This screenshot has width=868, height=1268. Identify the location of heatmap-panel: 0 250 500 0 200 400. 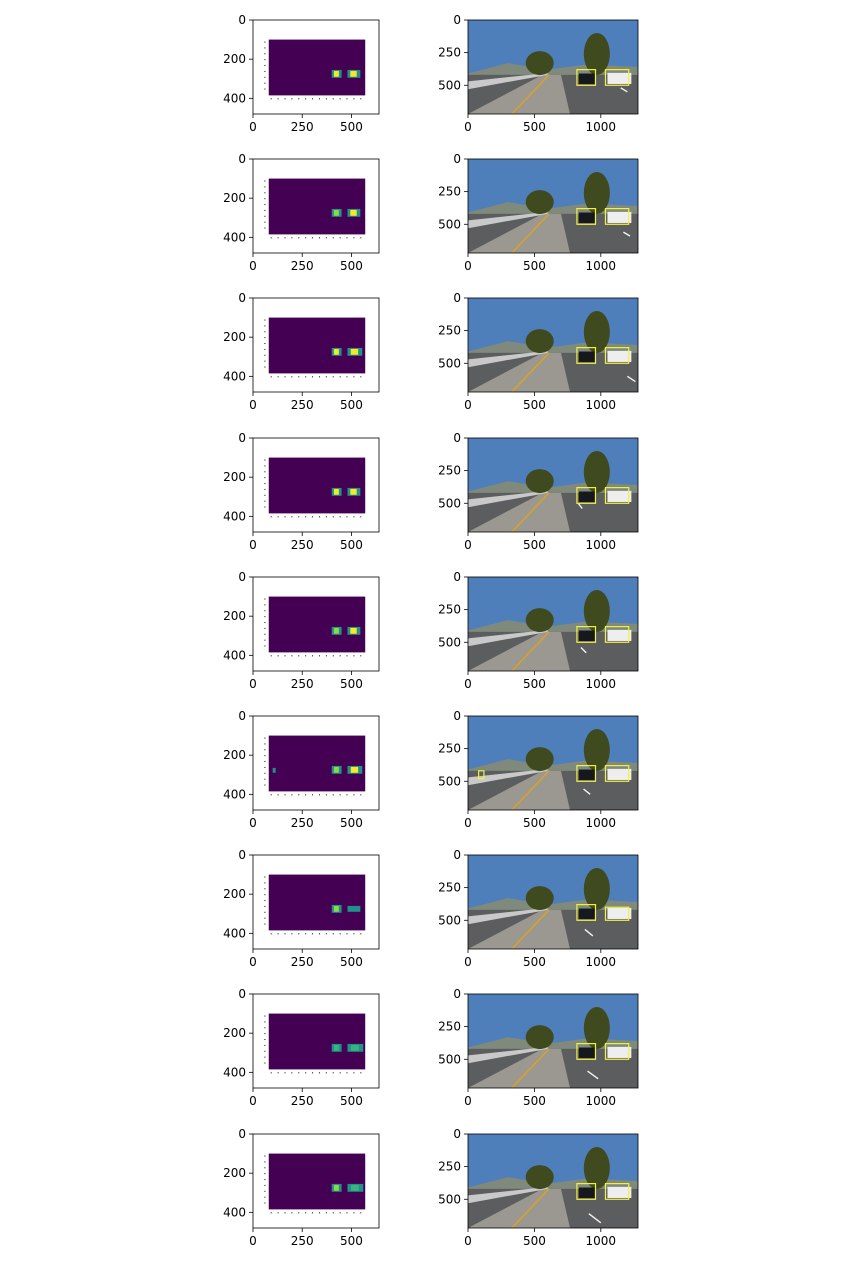
(301, 908).